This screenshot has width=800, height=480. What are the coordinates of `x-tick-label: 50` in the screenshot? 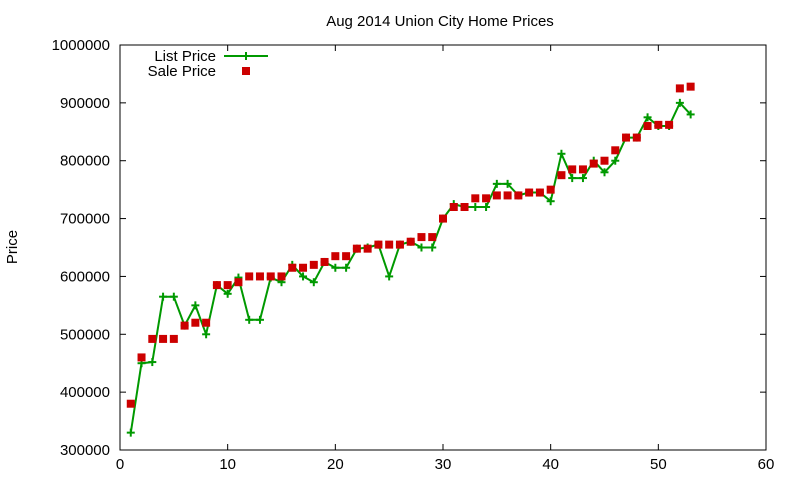 It's located at (658, 464).